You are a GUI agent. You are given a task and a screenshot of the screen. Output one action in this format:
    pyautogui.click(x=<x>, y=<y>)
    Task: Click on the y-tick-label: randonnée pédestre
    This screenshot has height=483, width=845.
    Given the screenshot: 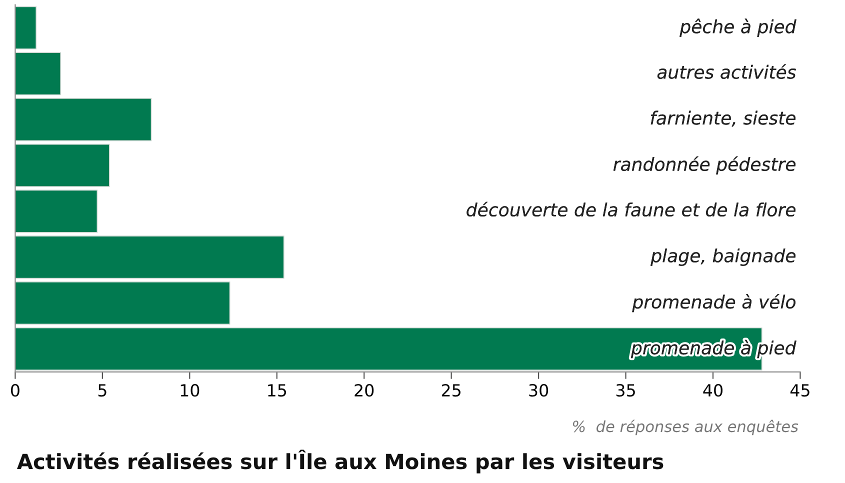 What is the action you would take?
    pyautogui.click(x=704, y=165)
    